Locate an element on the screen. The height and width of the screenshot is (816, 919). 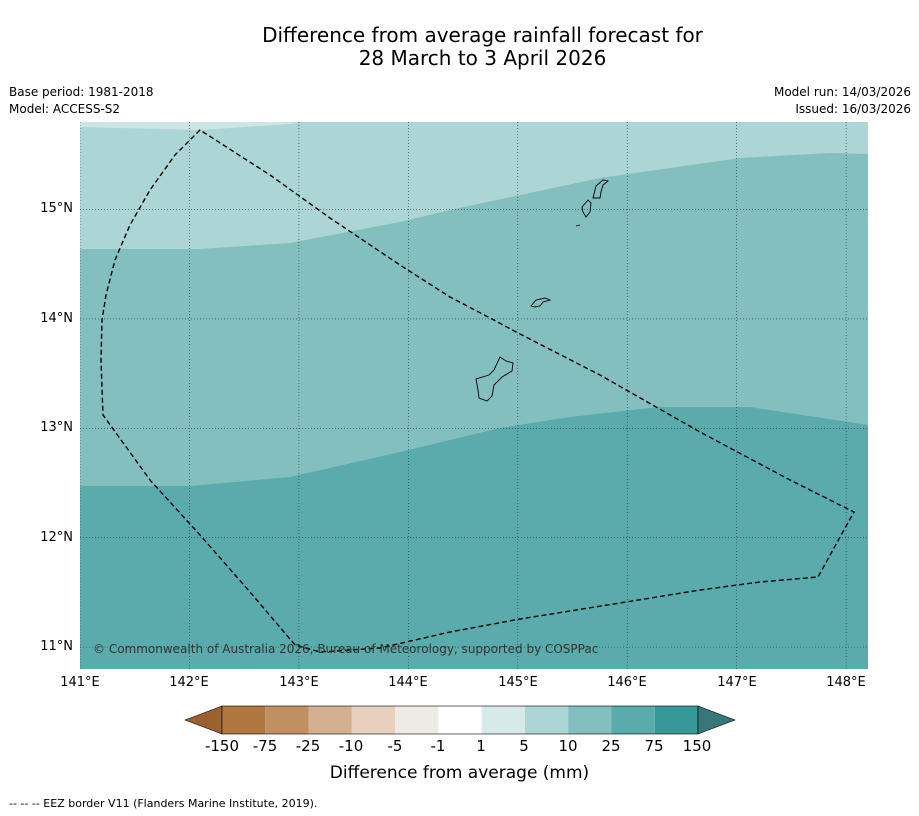
colorbar-tick: 5 is located at coordinates (524, 746).